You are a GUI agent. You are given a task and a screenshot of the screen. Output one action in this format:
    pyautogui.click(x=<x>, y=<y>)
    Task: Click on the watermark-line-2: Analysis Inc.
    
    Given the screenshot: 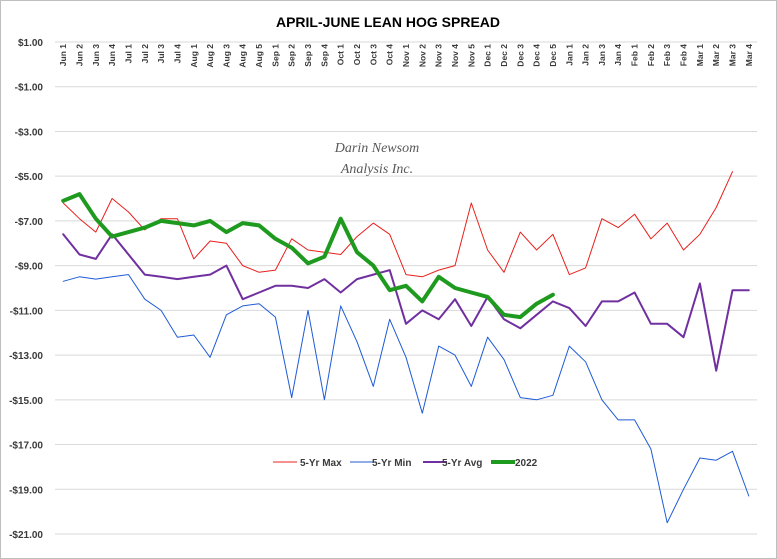 What is the action you would take?
    pyautogui.click(x=376, y=169)
    